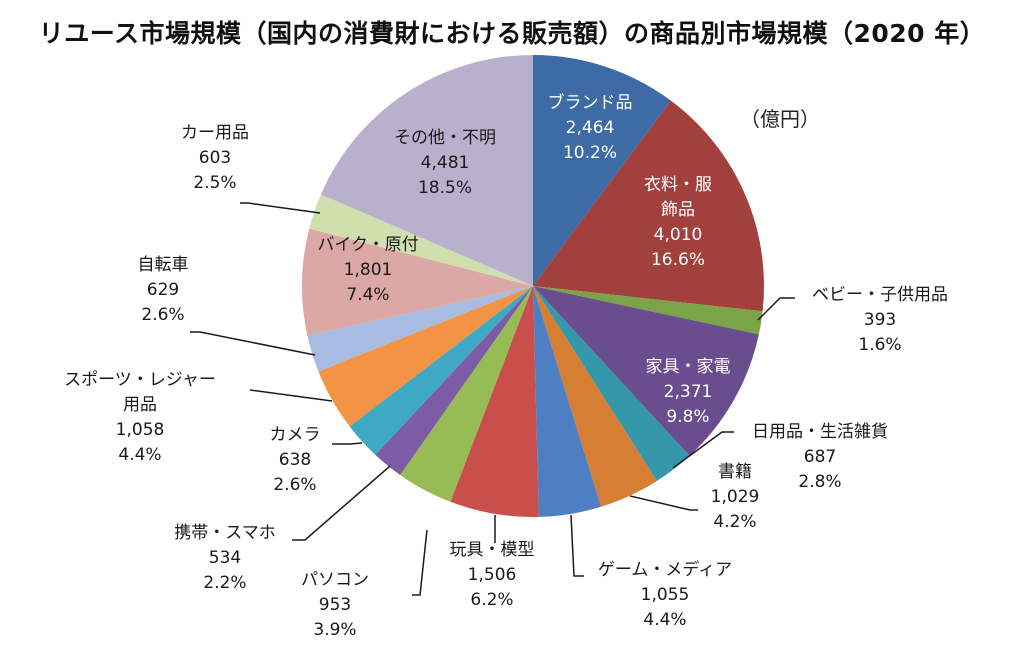 This screenshot has height=656, width=1024. I want to click on slice-percent-label: 18.5%, so click(445, 188).